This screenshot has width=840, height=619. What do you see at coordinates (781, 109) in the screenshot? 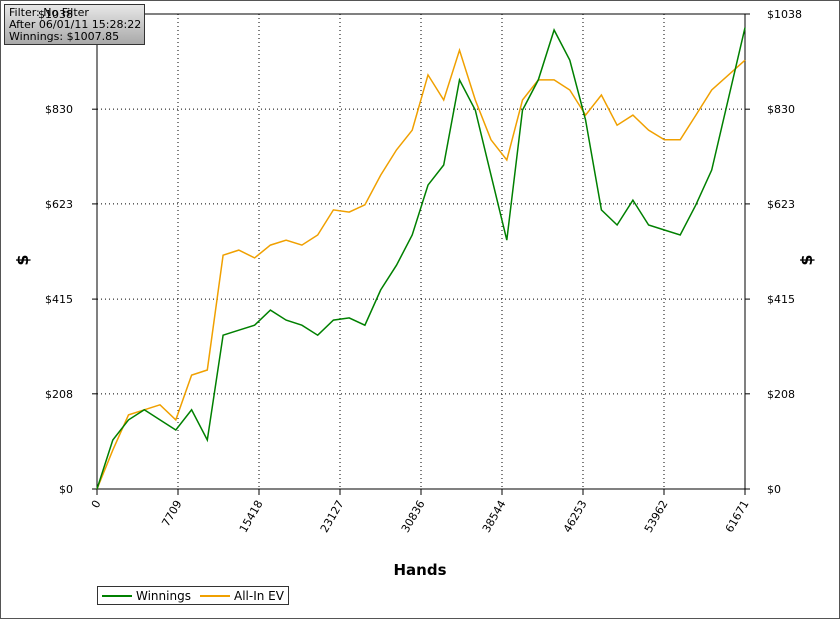
I see `y2-tick-label: $830` at bounding box center [781, 109].